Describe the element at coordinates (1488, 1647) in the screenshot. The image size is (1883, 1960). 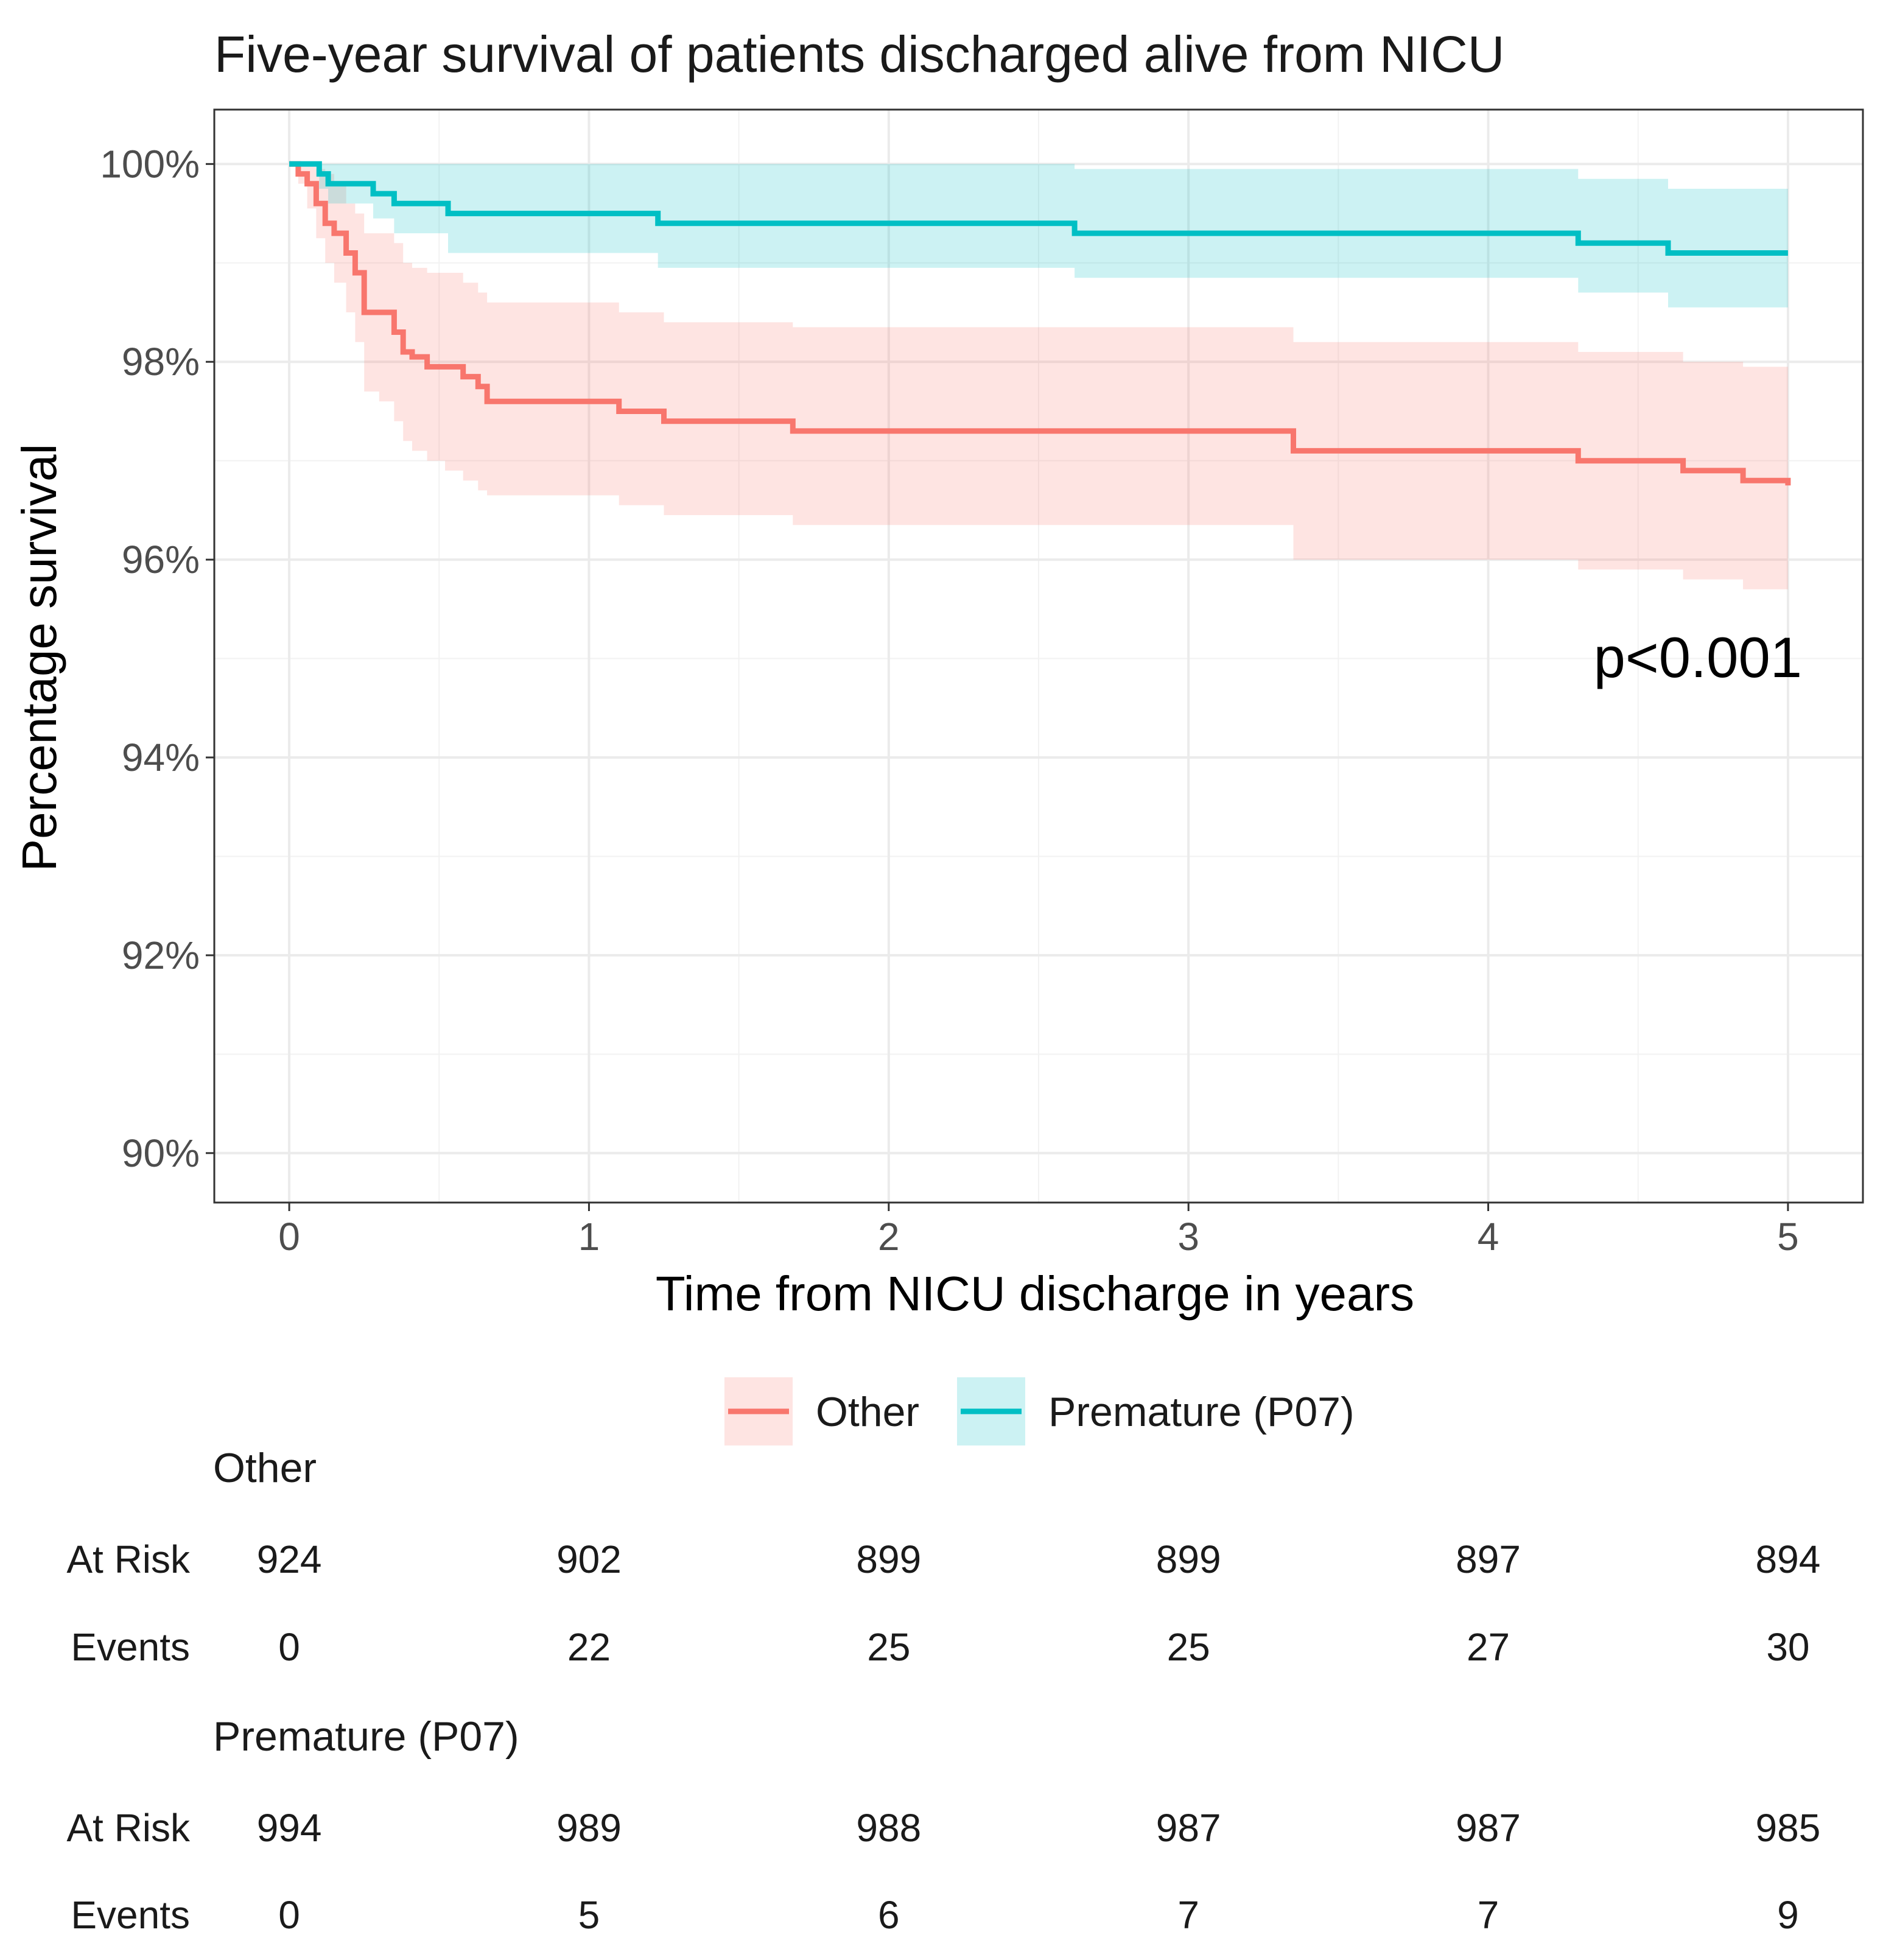
I see `risk-events-value: 27` at that location.